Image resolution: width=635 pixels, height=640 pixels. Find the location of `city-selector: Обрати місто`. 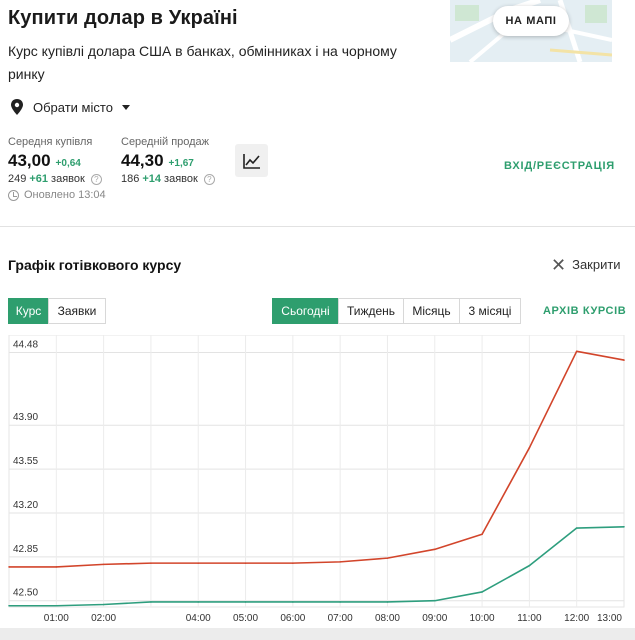

city-selector: Обрати місто is located at coordinates (70, 107).